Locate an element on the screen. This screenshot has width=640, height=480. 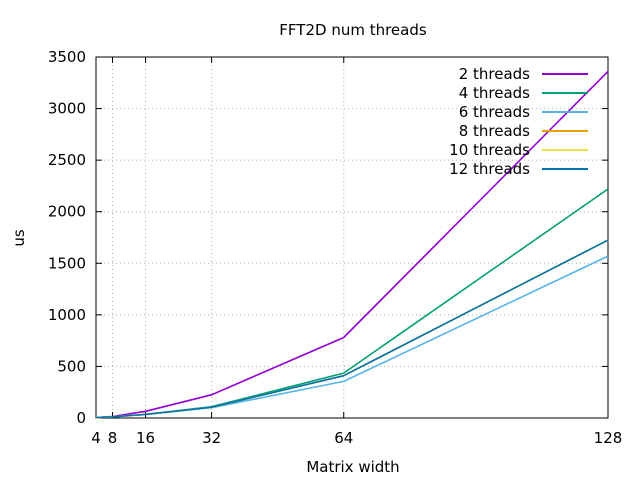
legend-label: 8 threads is located at coordinates (494, 131).